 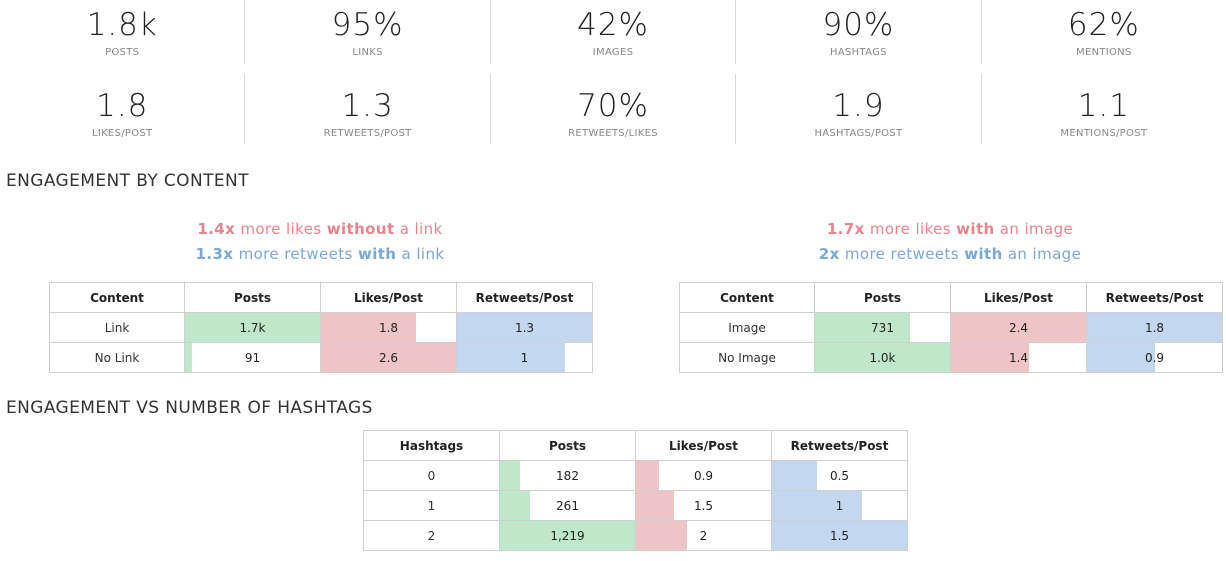 I want to click on retweets-cell: 1, so click(x=839, y=505).